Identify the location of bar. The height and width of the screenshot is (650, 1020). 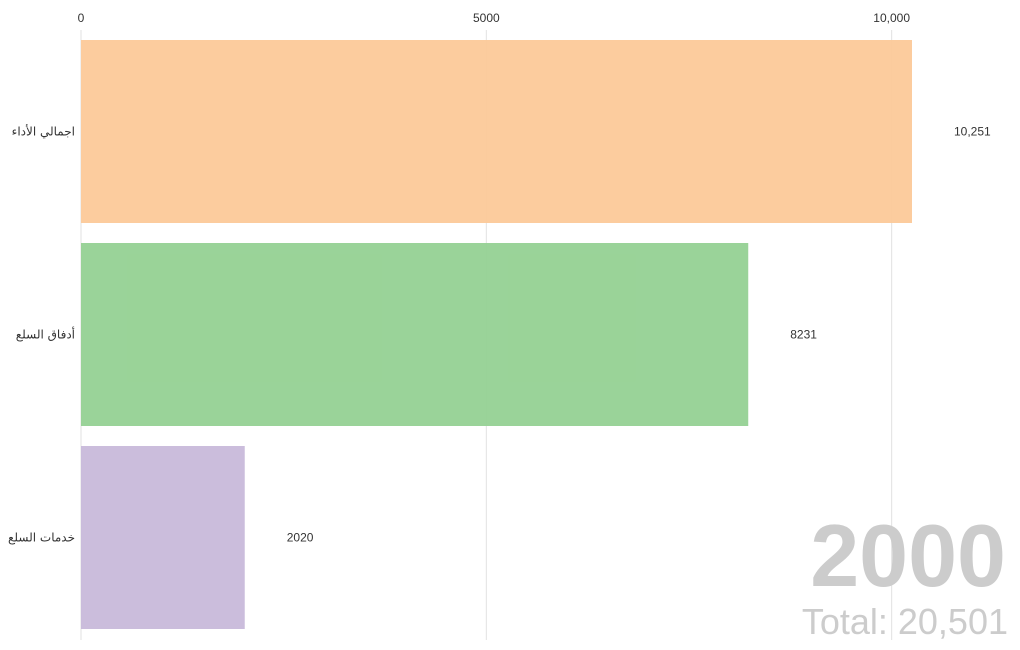
(163, 537).